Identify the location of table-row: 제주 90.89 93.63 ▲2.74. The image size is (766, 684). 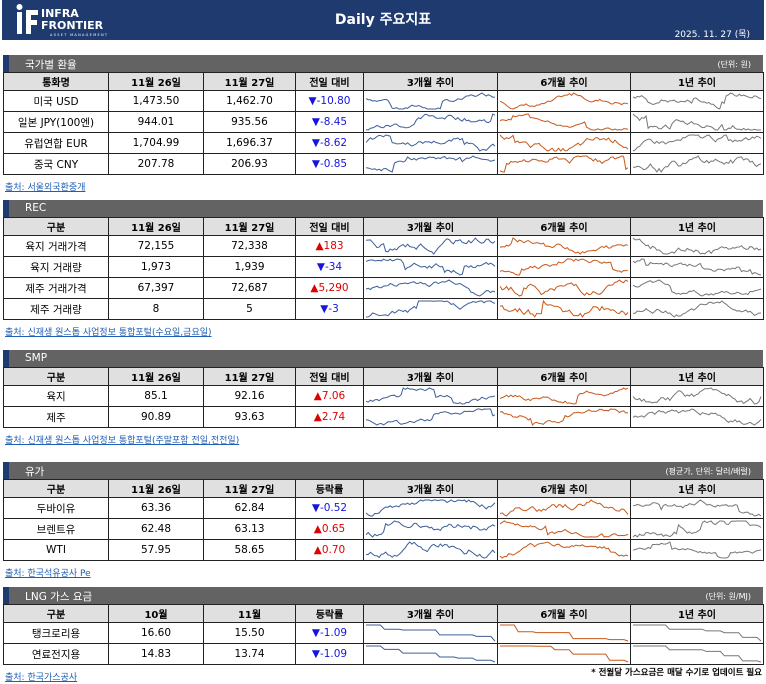
(383, 417).